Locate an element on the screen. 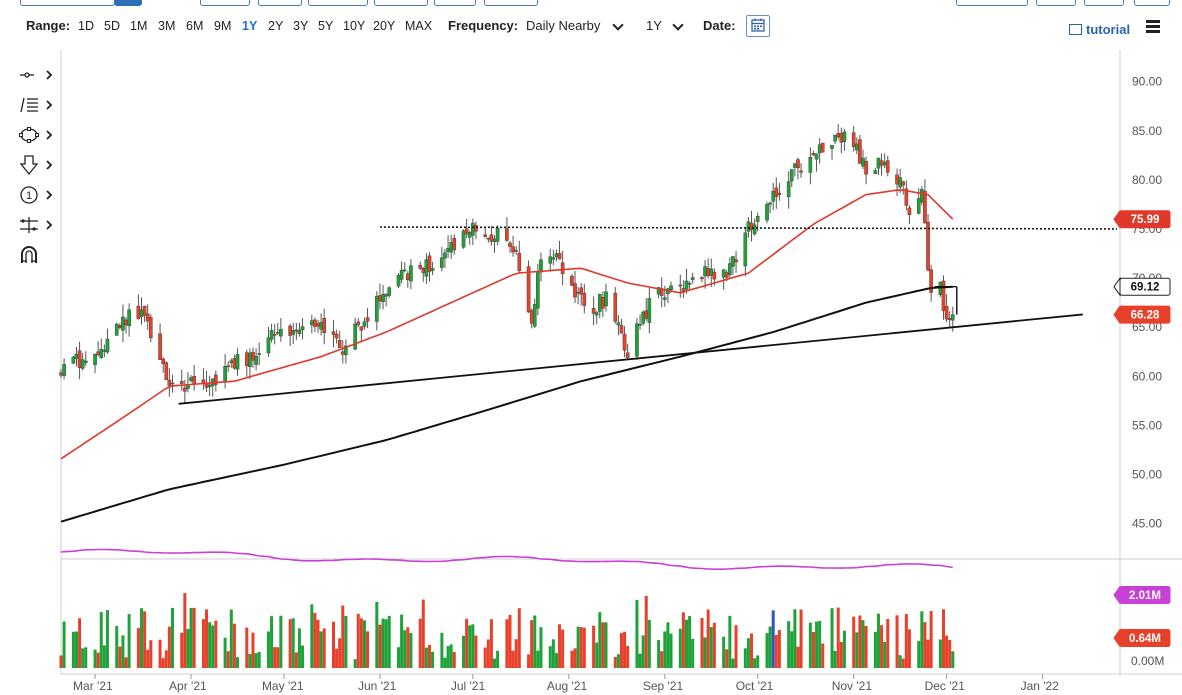  x-tick-label: Dec '21 is located at coordinates (945, 686).